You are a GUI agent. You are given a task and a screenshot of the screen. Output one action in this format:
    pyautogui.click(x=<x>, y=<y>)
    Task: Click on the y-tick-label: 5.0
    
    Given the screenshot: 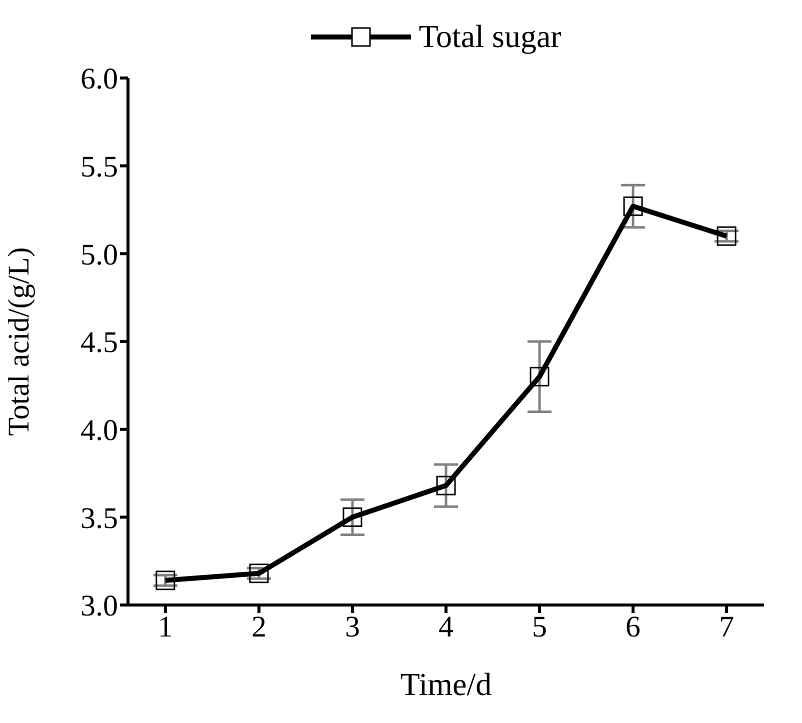 What is the action you would take?
    pyautogui.click(x=99, y=255)
    